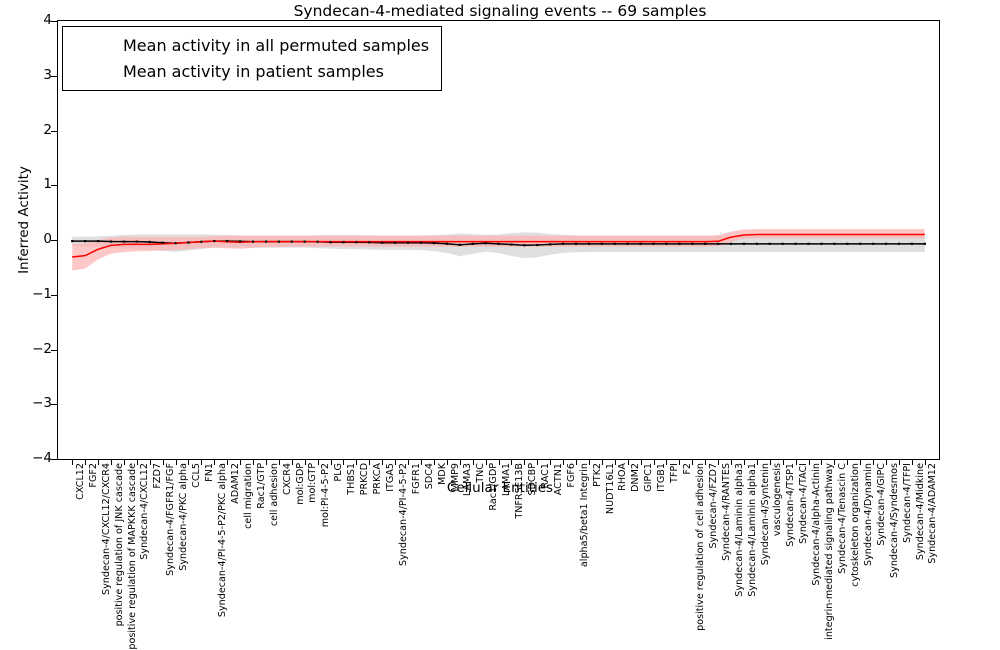  I want to click on x-axis-tick-label: LAMA3, so click(468, 480).